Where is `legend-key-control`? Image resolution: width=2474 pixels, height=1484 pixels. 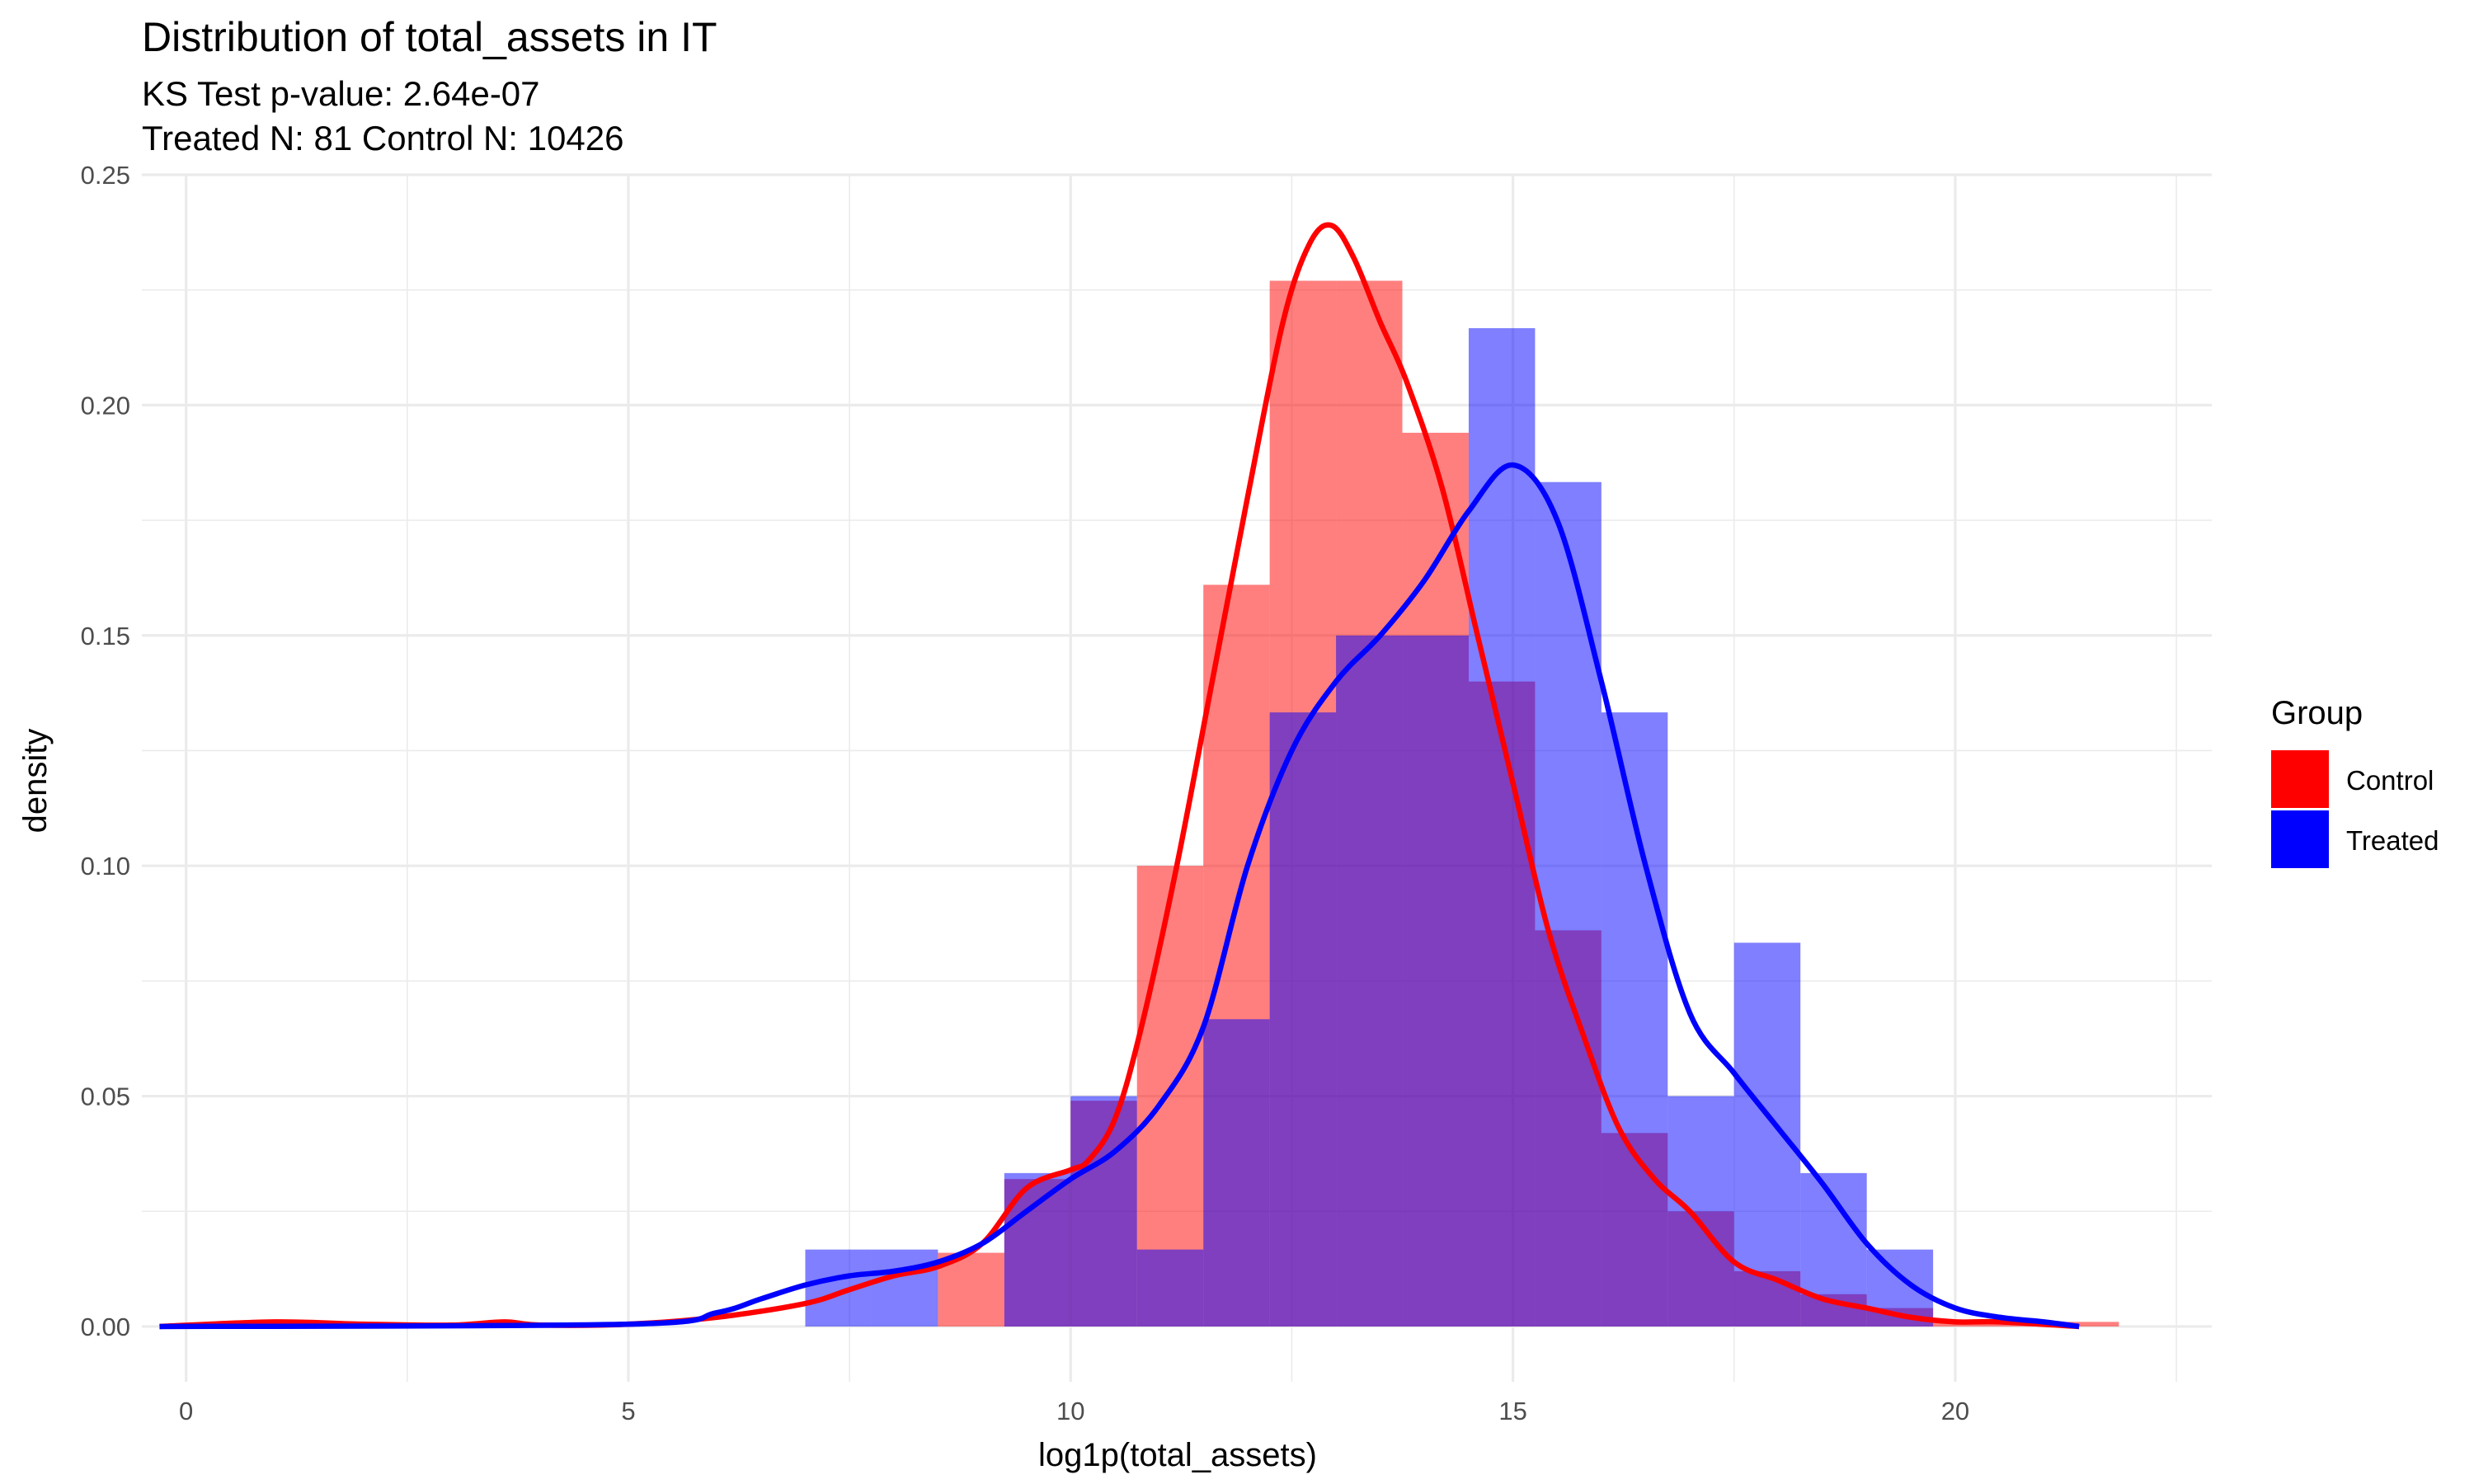 legend-key-control is located at coordinates (2300, 779).